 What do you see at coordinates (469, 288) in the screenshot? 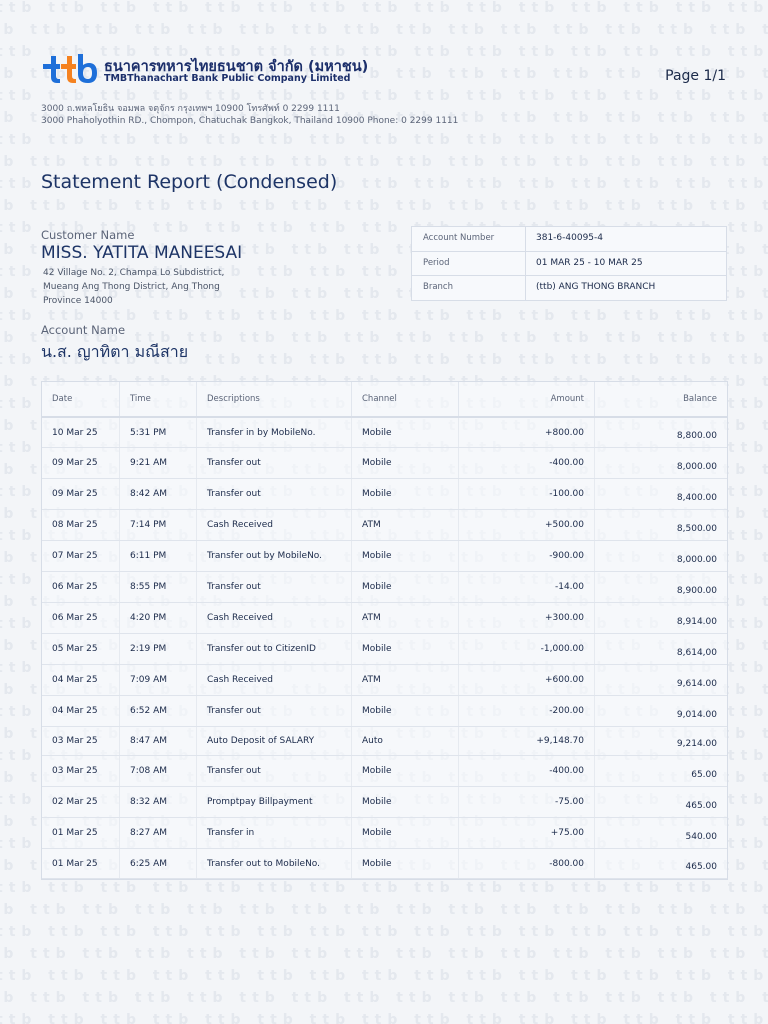
I see `info-key: Branch` at bounding box center [469, 288].